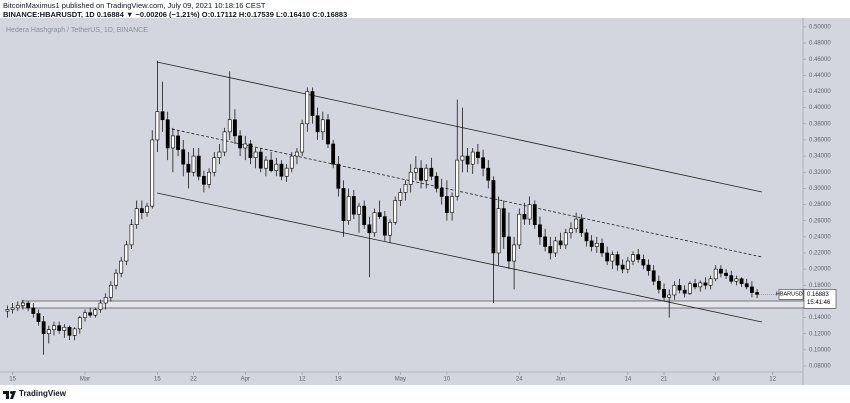 The height and width of the screenshot is (403, 850). What do you see at coordinates (820, 298) in the screenshot?
I see `price-tag` at bounding box center [820, 298].